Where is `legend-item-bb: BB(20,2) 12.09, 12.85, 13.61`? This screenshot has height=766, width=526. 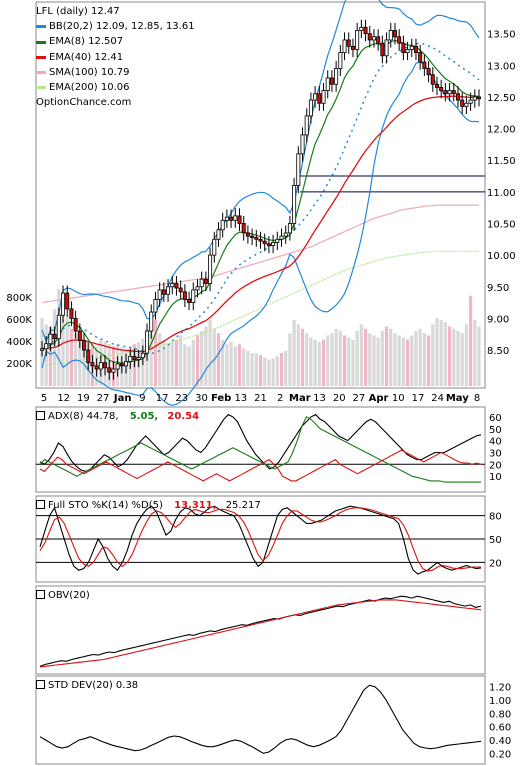
legend-item-bb: BB(20,2) 12.09, 12.85, 13.61 is located at coordinates (115, 26).